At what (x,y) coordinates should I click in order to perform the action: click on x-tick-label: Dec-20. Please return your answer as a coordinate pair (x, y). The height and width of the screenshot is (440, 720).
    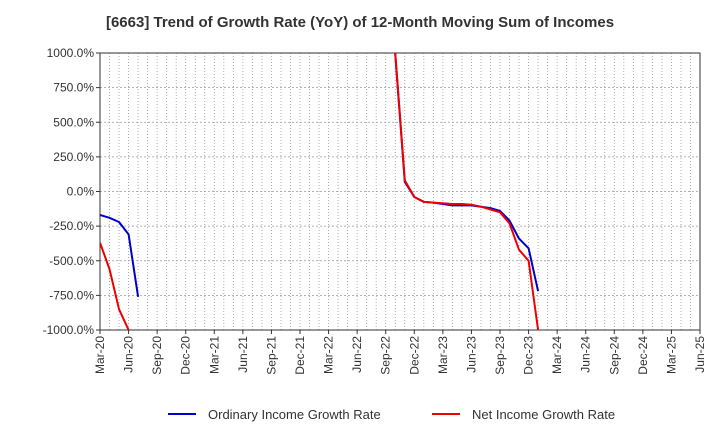
    Looking at the image, I should click on (186, 355).